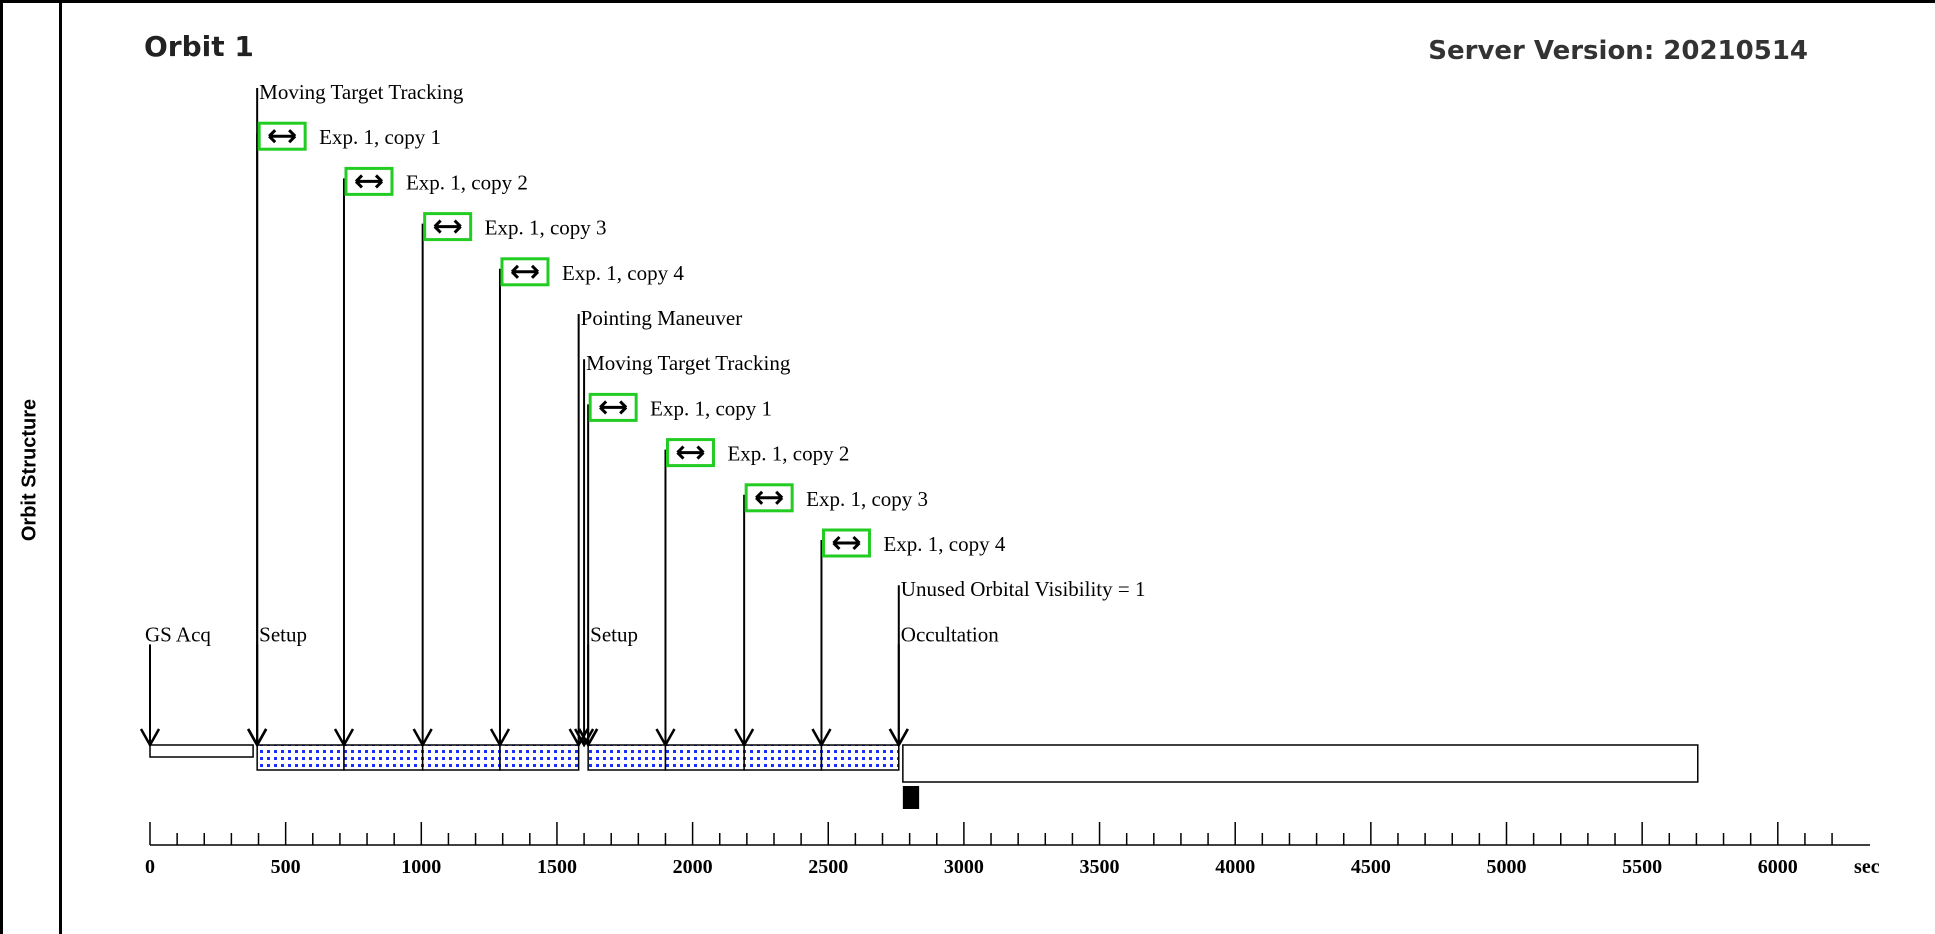  What do you see at coordinates (150, 867) in the screenshot?
I see `tick-label: 0` at bounding box center [150, 867].